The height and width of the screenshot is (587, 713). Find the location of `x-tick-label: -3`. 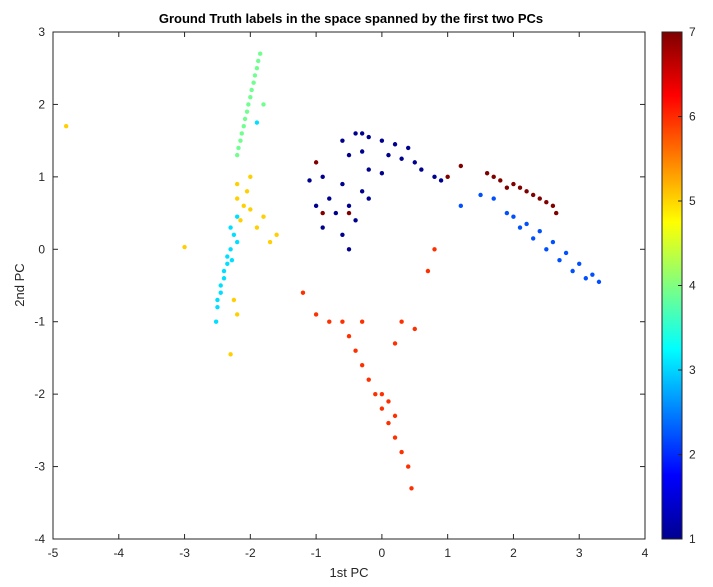

x-tick-label: -3 is located at coordinates (184, 553).